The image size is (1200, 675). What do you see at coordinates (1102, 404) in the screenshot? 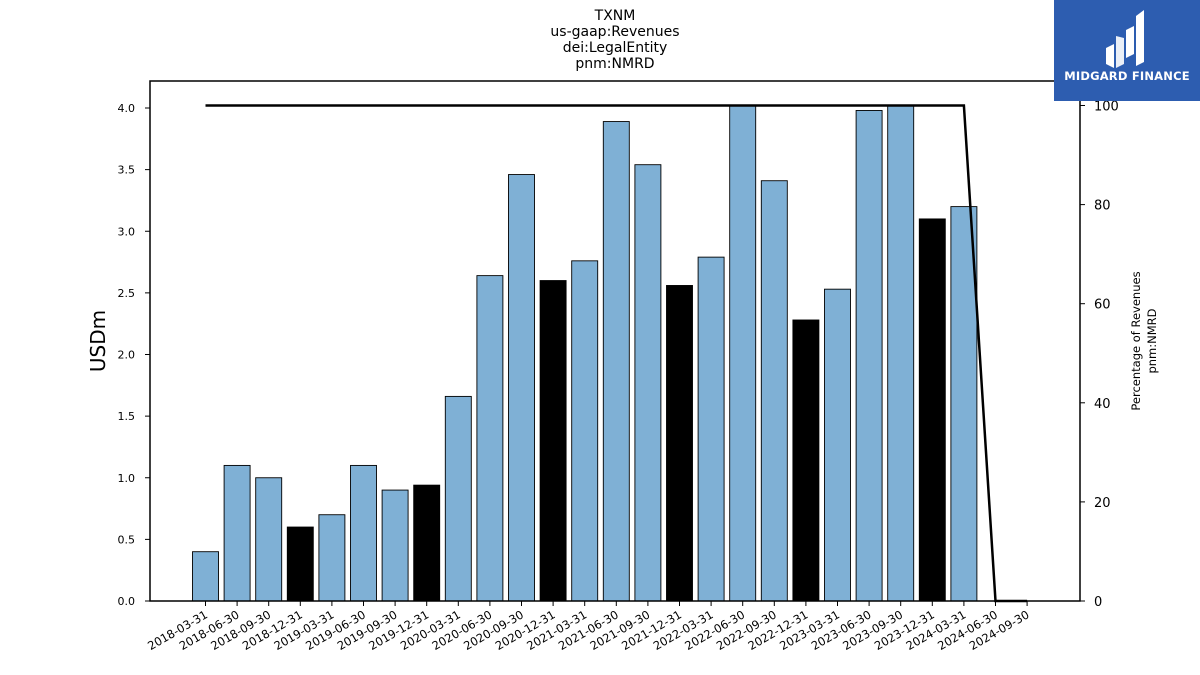
I see `y2-tick-label: 40` at bounding box center [1102, 404].